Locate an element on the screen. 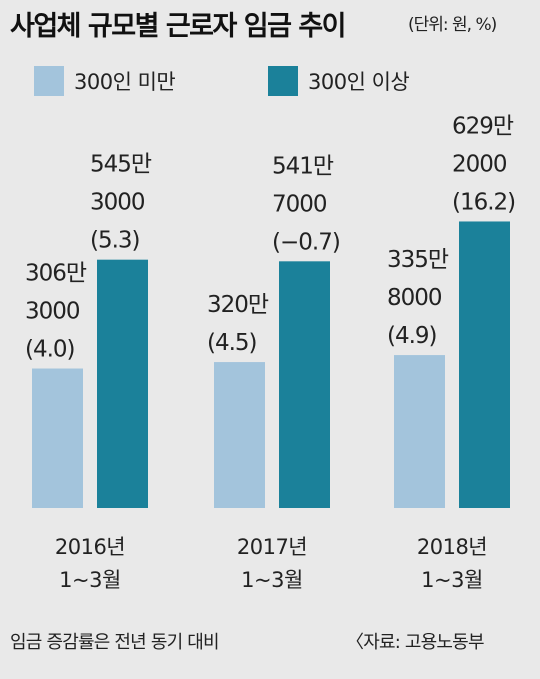  footer-source: 〈자료: 고용노동부 is located at coordinates (415, 642).